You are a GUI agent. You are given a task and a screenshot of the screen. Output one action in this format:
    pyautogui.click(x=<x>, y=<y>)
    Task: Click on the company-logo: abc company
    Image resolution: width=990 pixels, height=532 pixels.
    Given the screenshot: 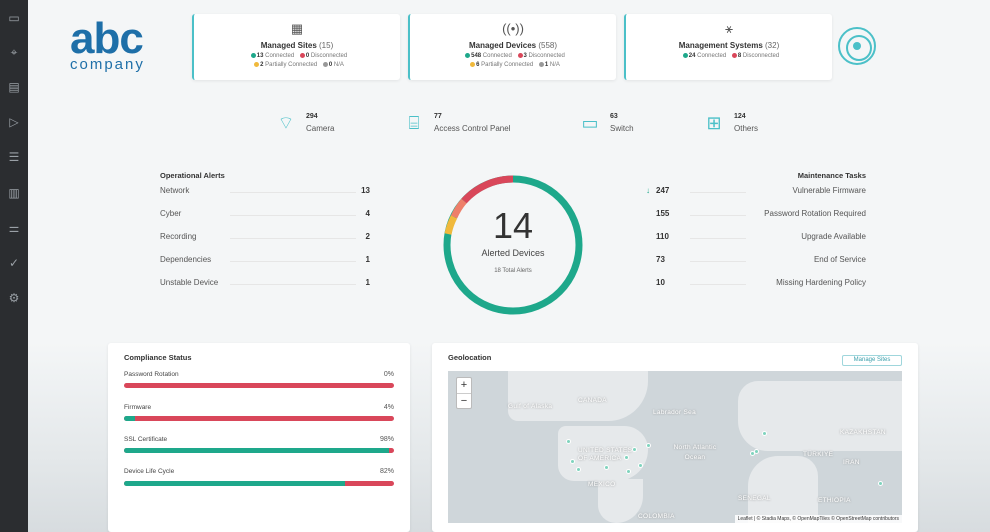 What is the action you would take?
    pyautogui.click(x=107, y=44)
    